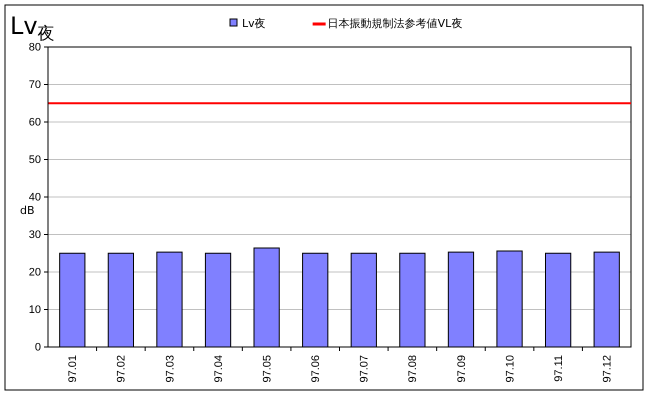 The image size is (648, 395). Describe the element at coordinates (34, 48) in the screenshot. I see `y-tick-label: 80` at that location.